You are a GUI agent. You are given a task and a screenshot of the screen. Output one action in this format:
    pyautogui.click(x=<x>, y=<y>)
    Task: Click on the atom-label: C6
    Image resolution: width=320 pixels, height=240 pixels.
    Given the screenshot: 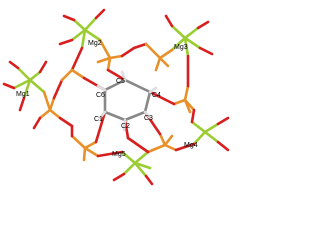 What is the action you would take?
    pyautogui.click(x=100, y=95)
    